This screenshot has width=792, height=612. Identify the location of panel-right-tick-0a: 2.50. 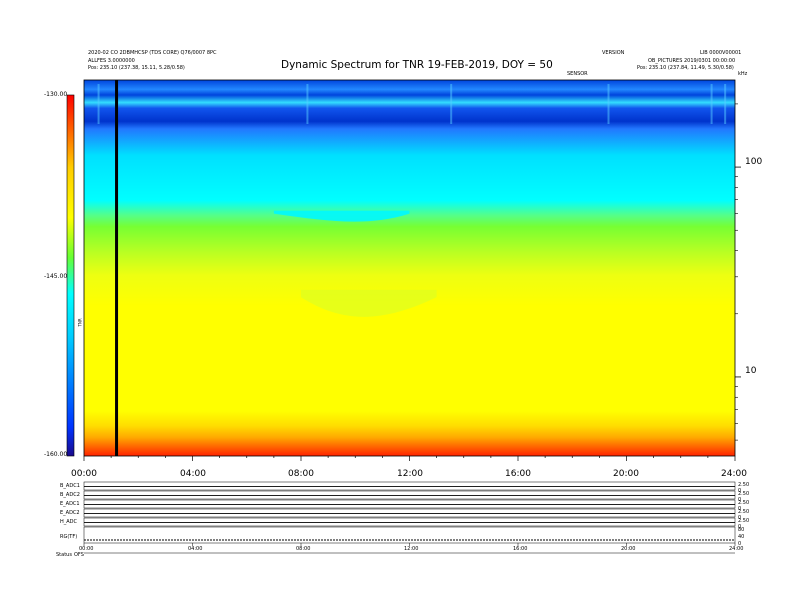
(744, 485).